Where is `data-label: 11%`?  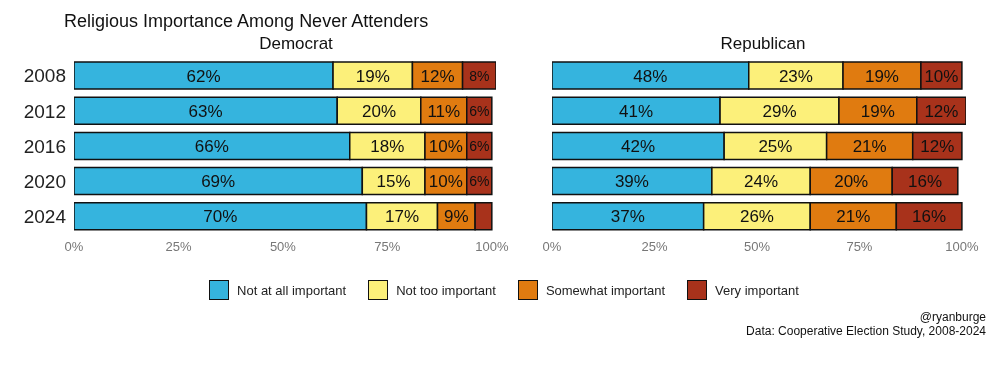
data-label: 11% is located at coordinates (444, 111).